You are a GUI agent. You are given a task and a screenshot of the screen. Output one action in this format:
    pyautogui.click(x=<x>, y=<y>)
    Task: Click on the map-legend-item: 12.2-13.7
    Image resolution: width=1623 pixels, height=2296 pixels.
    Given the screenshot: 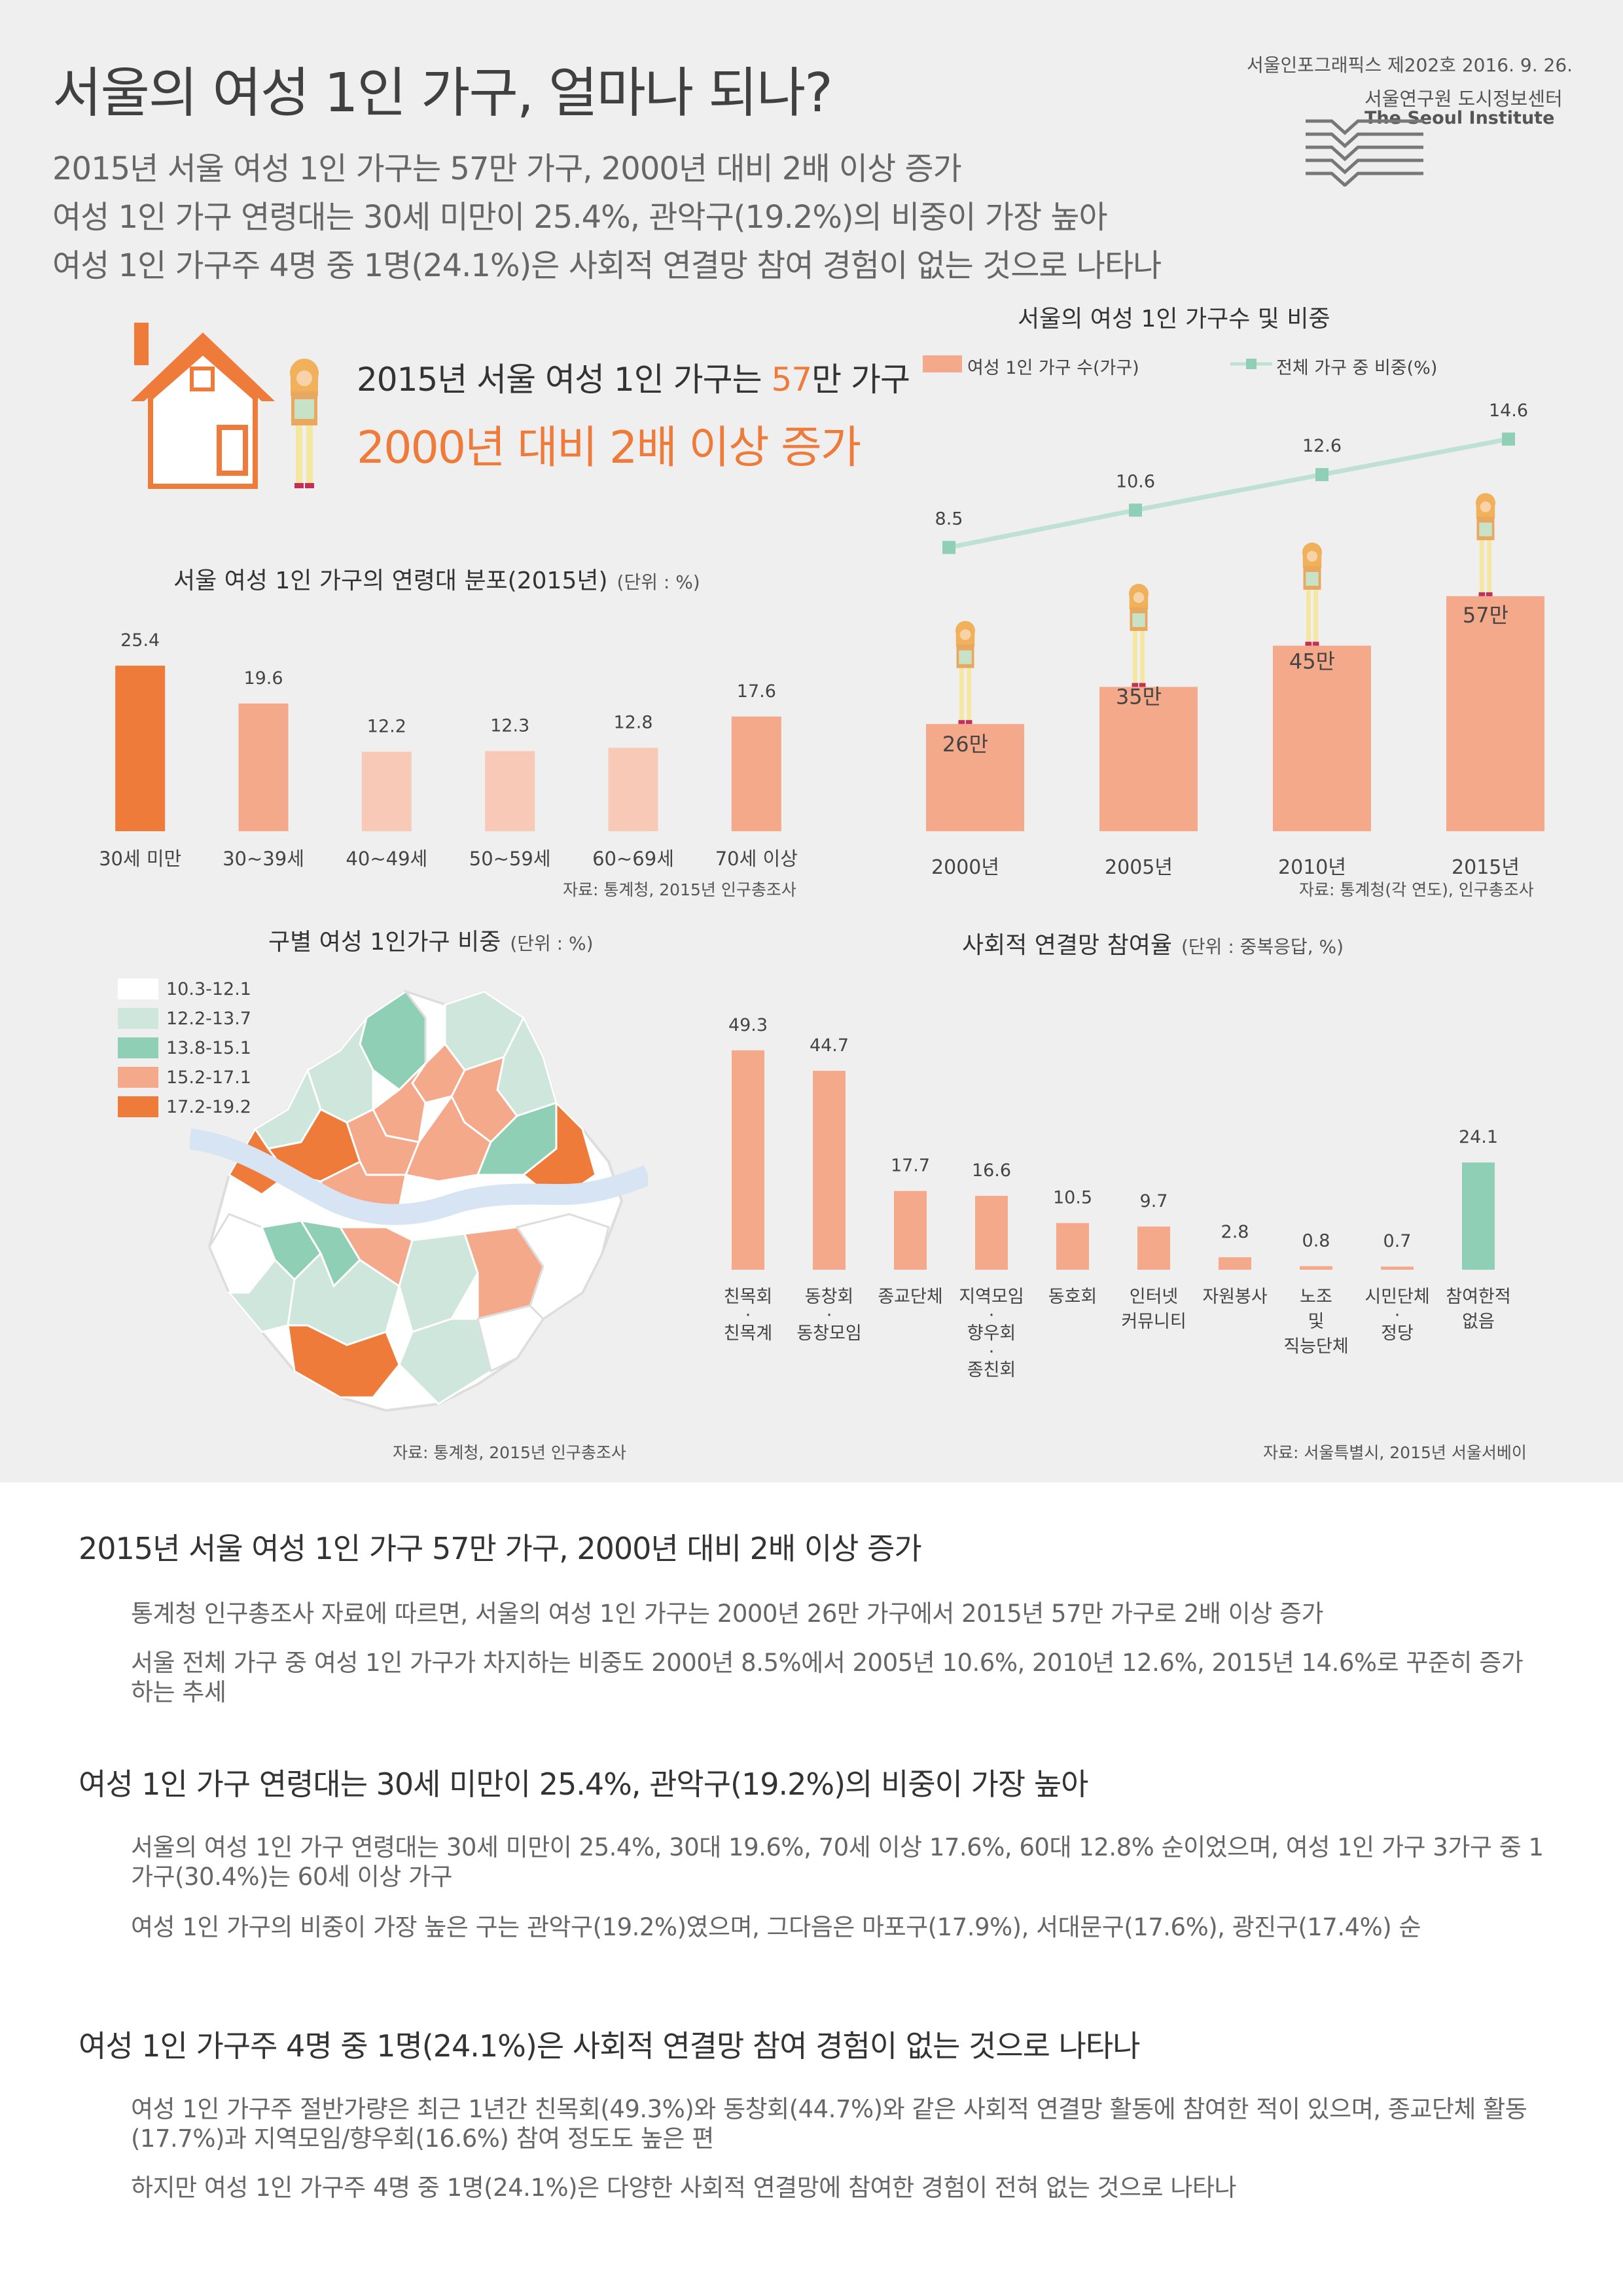 What is the action you would take?
    pyautogui.click(x=185, y=1019)
    